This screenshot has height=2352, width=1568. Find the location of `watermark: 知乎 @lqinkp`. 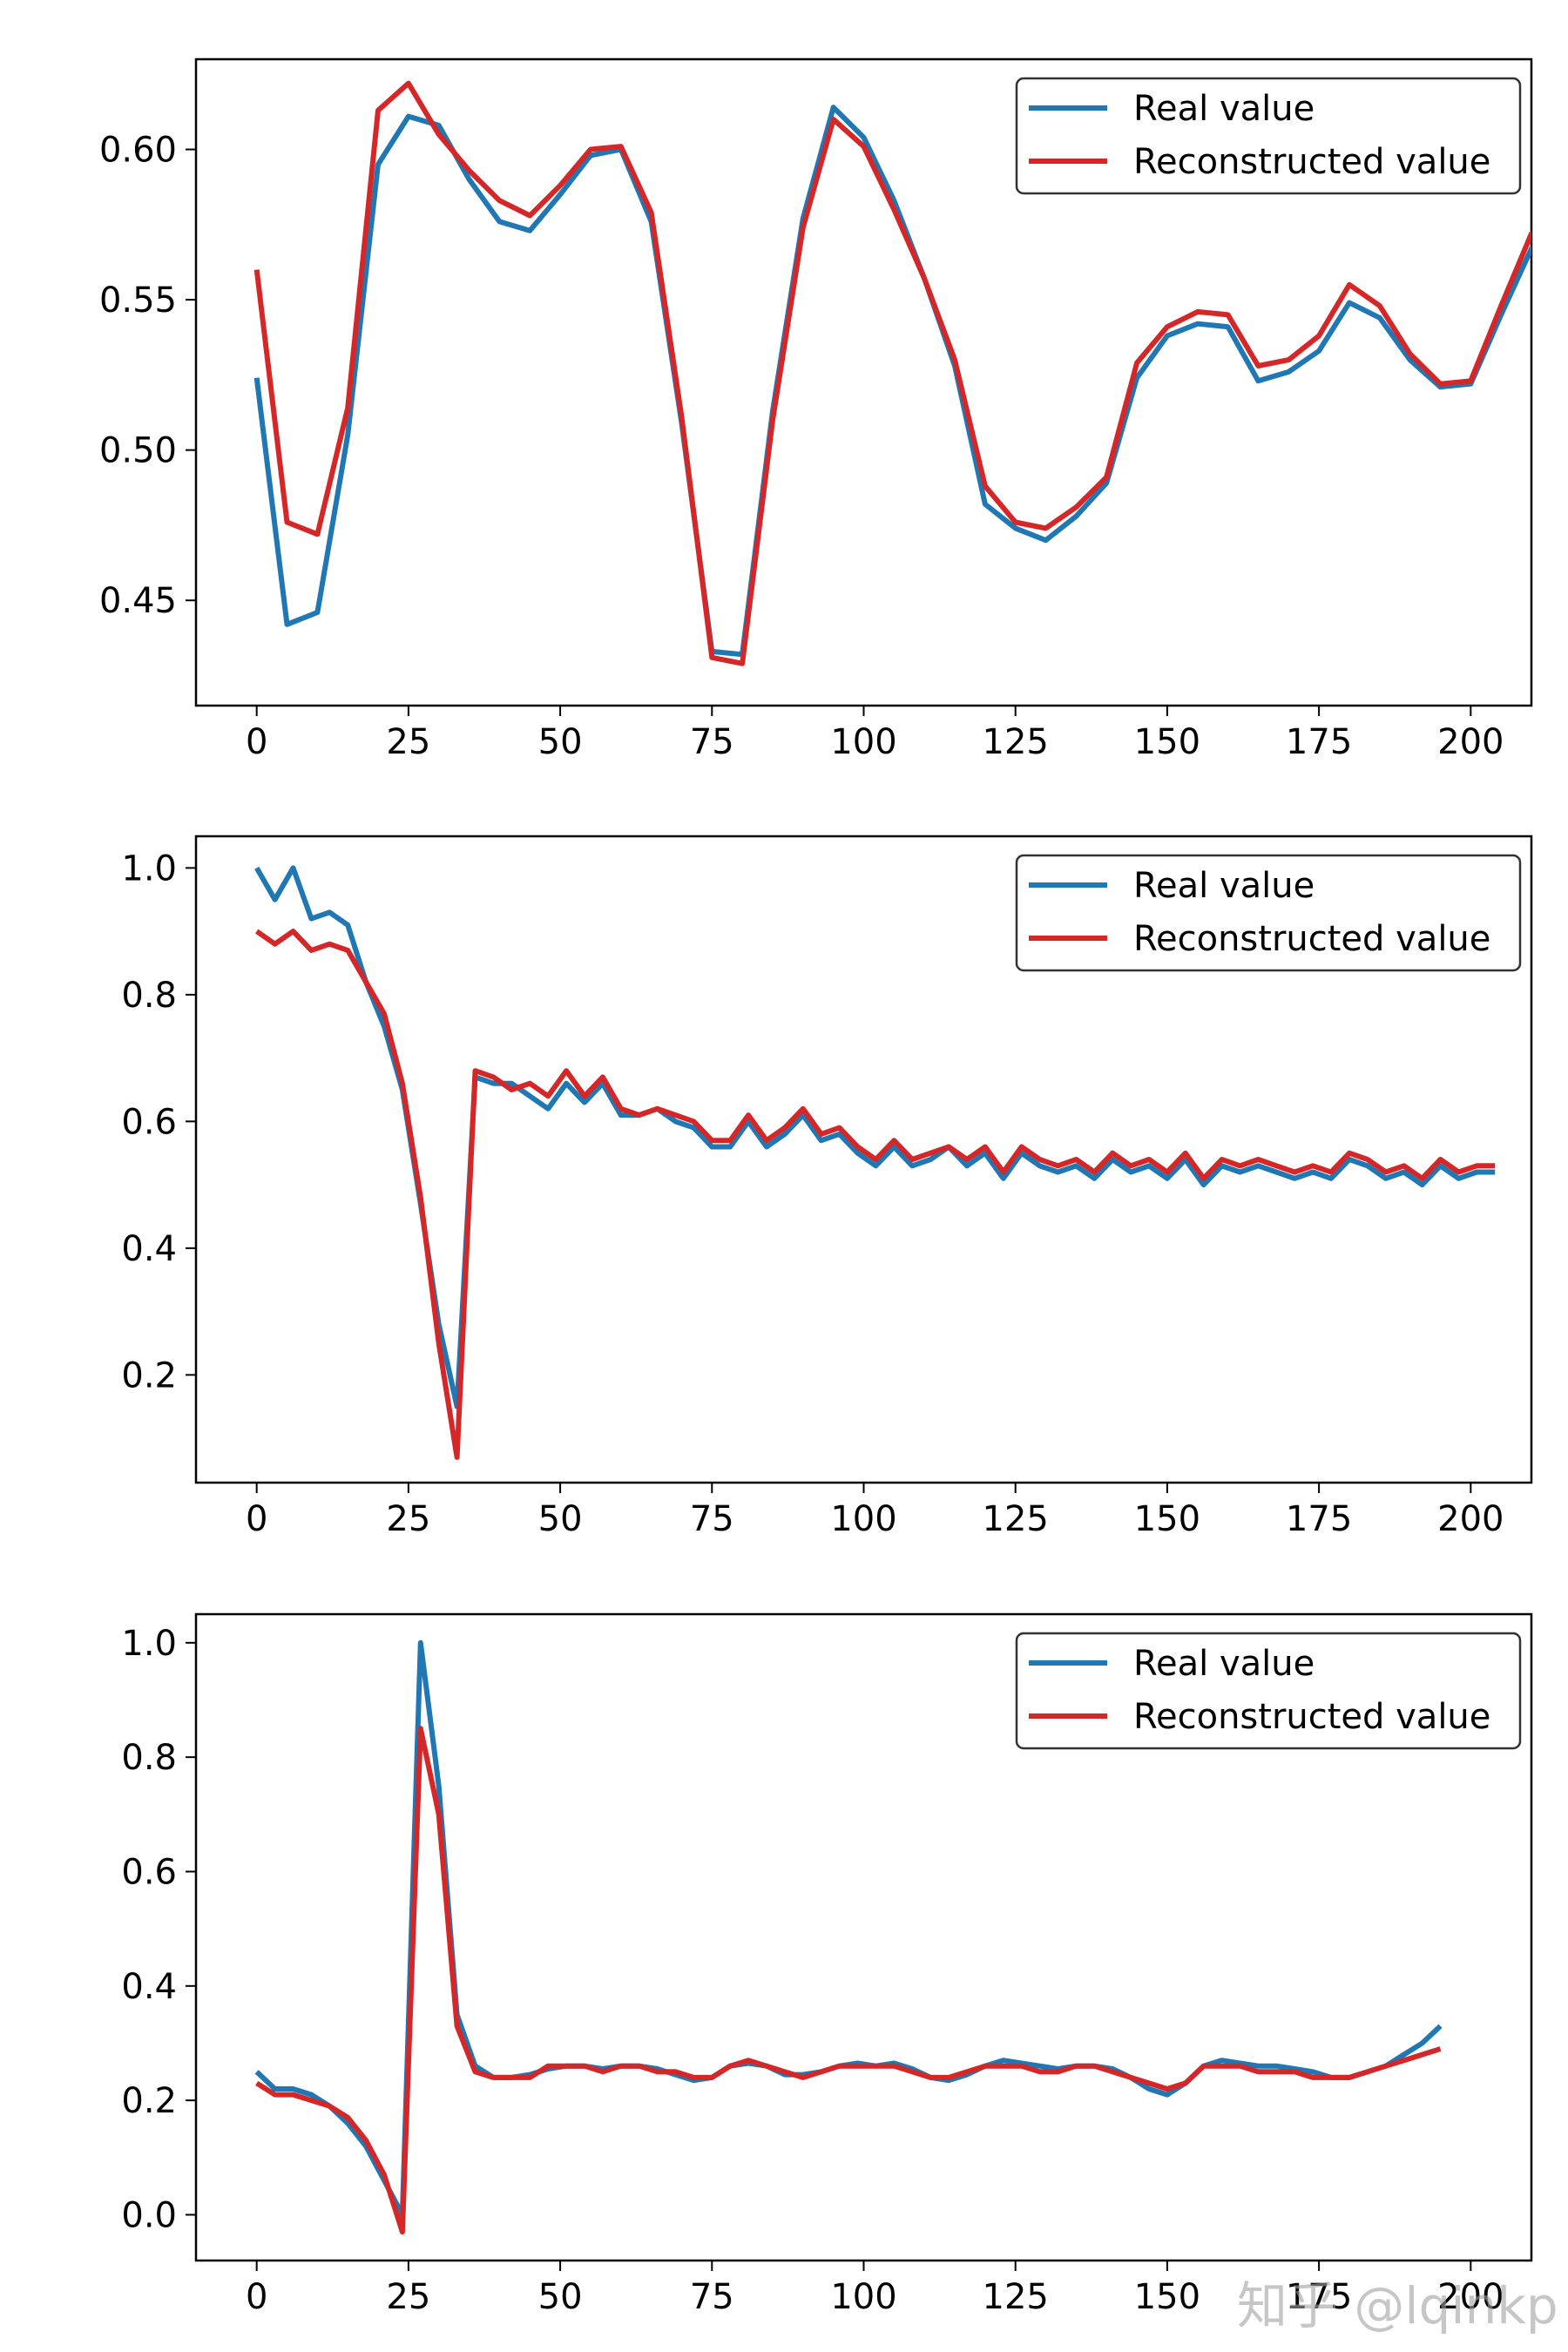

watermark: 知乎 @lqinkp is located at coordinates (1398, 2305).